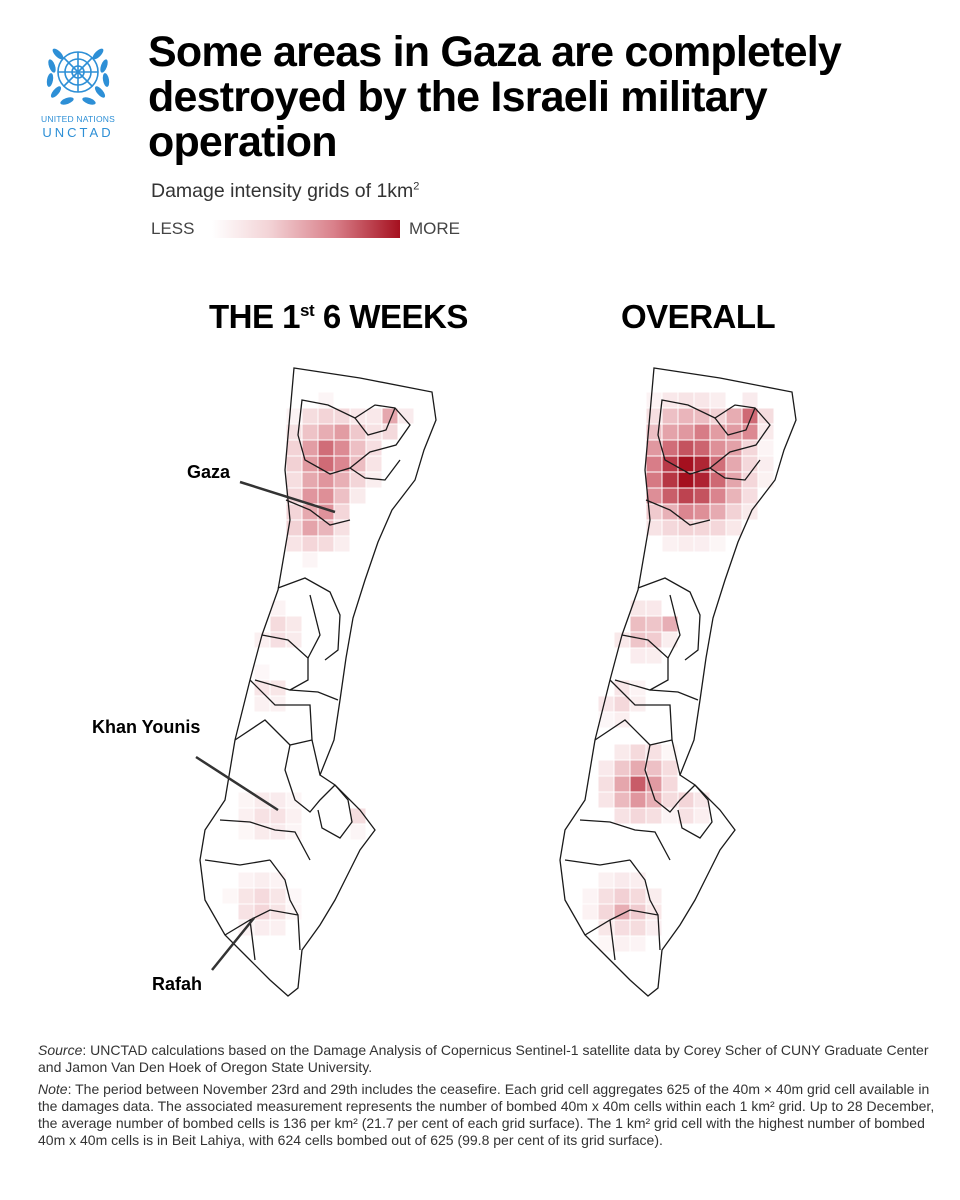 This screenshot has height=1200, width=960. Describe the element at coordinates (416, 186) in the screenshot. I see `subtitle-superscript: 2` at that location.